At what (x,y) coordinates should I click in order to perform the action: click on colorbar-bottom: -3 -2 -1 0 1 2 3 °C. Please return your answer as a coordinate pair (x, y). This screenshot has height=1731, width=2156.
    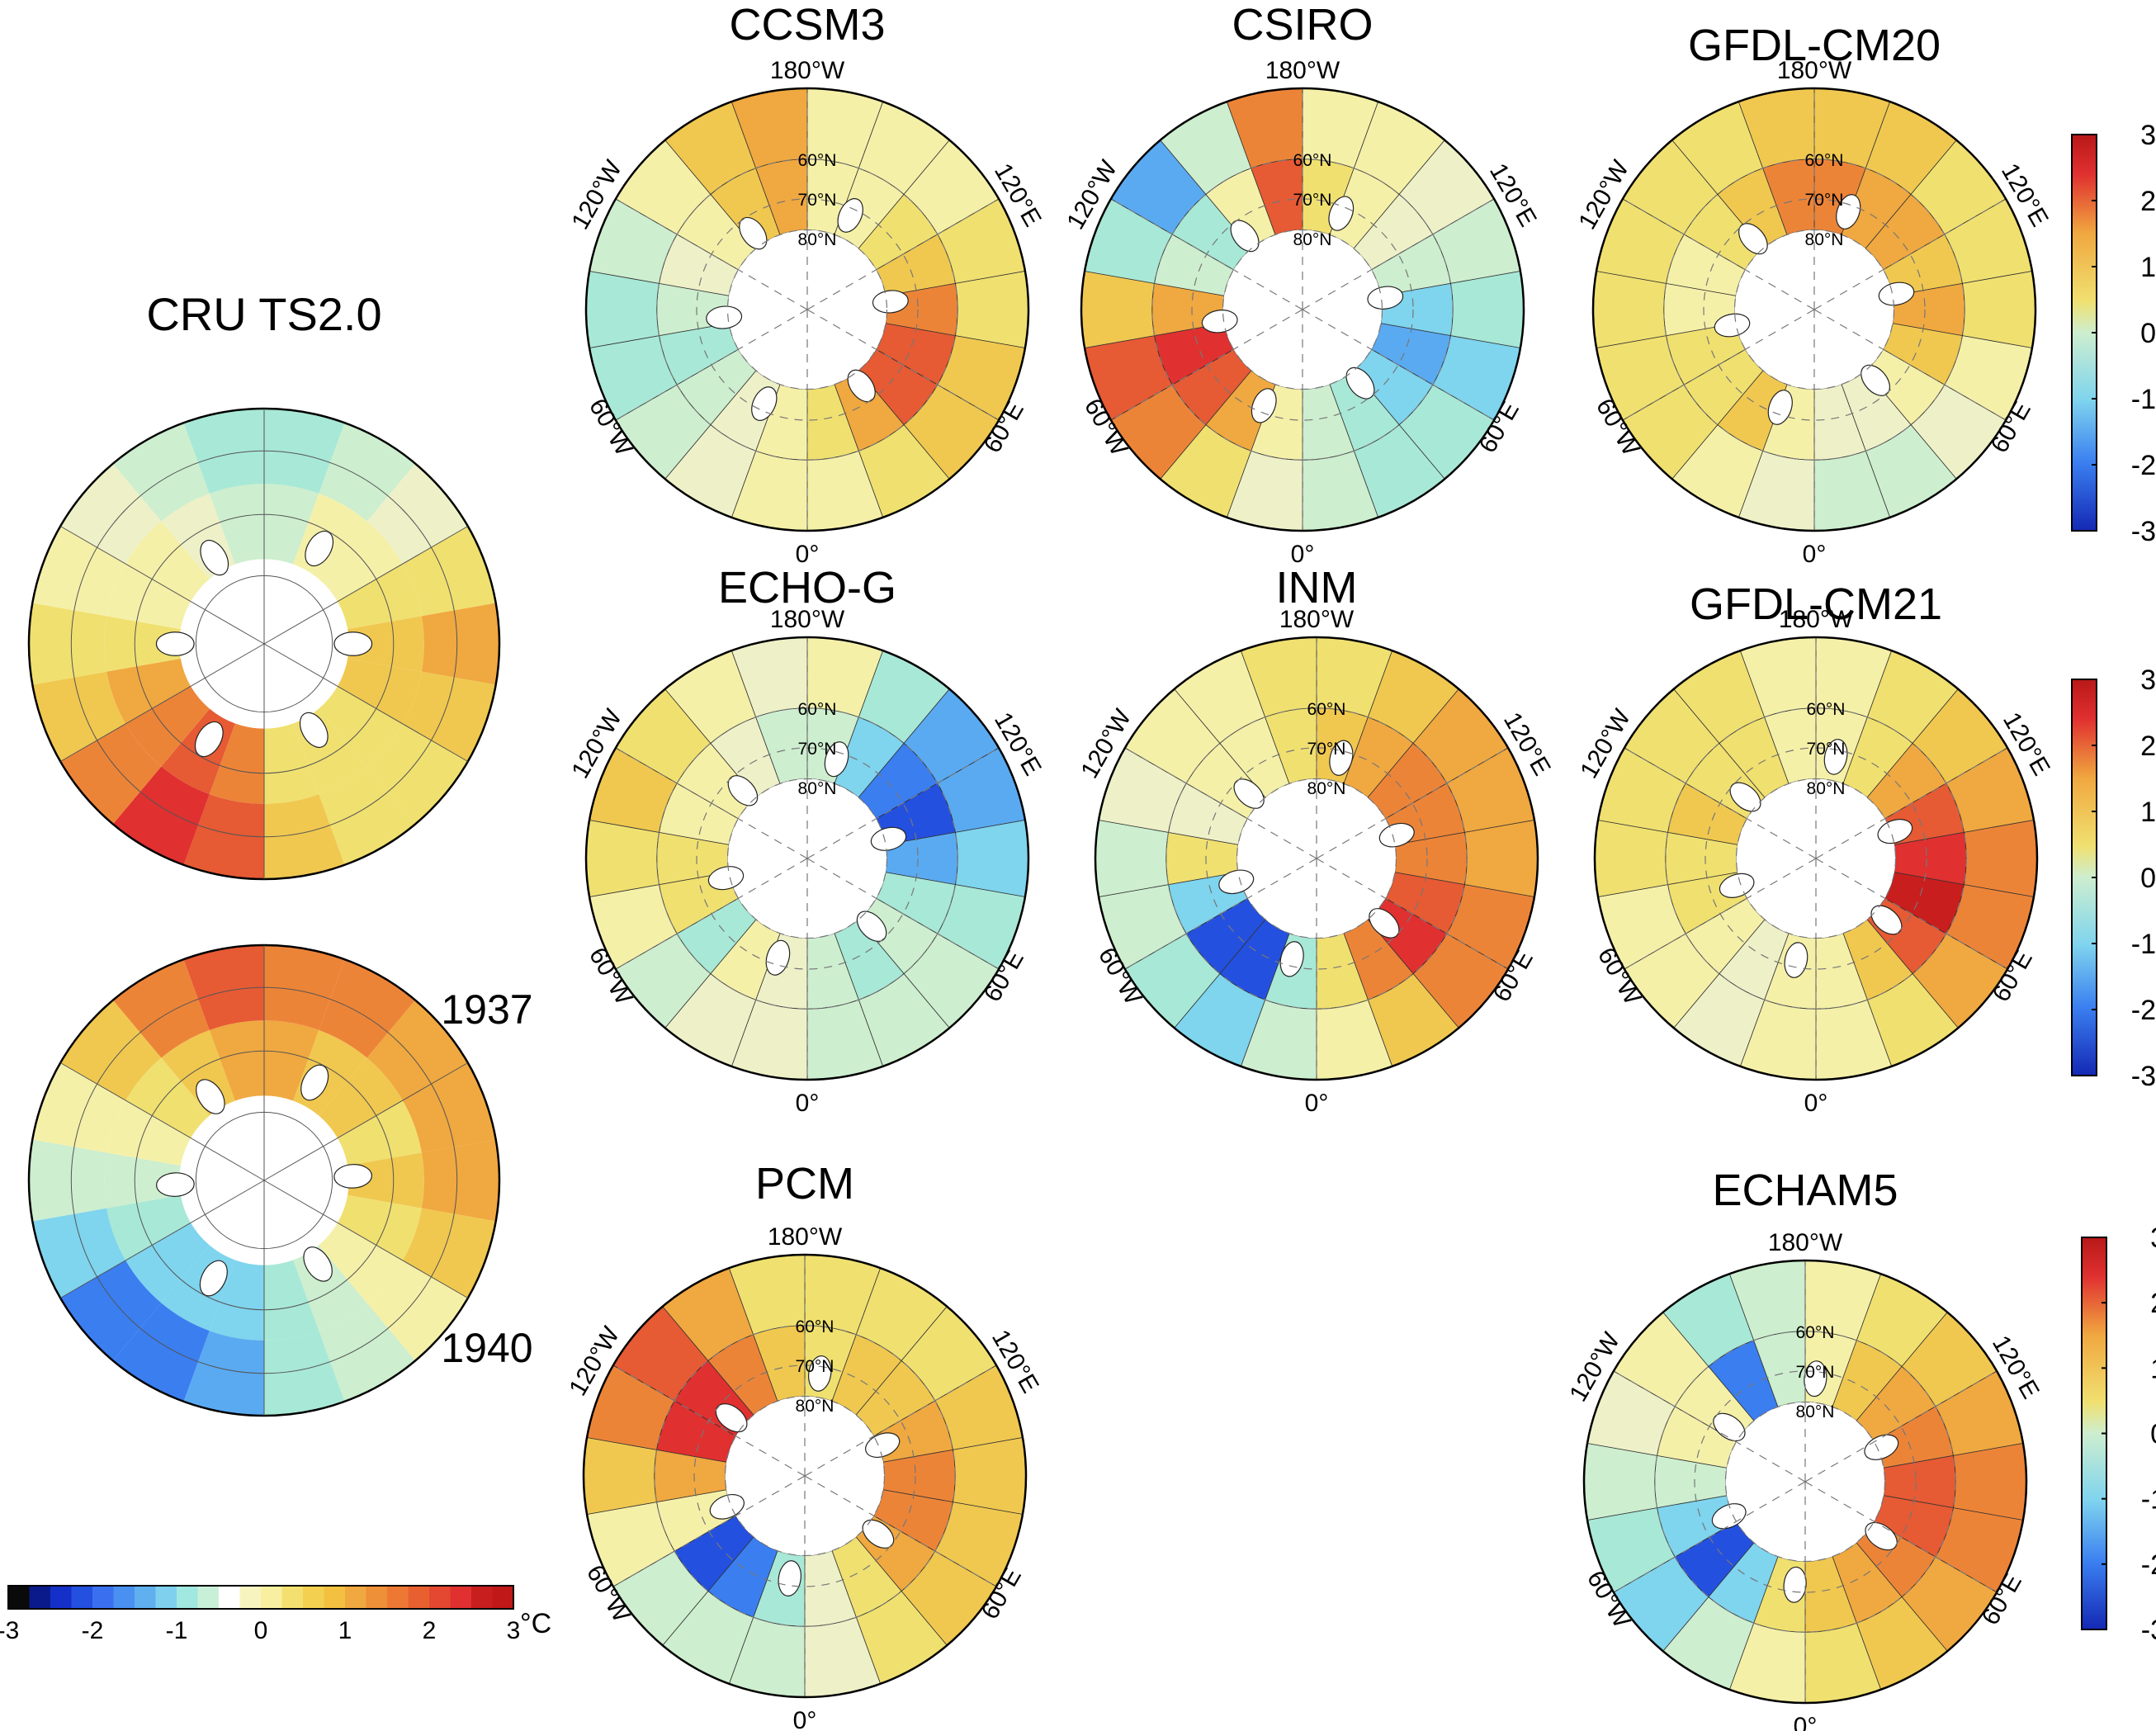
    Looking at the image, I should click on (275, 1614).